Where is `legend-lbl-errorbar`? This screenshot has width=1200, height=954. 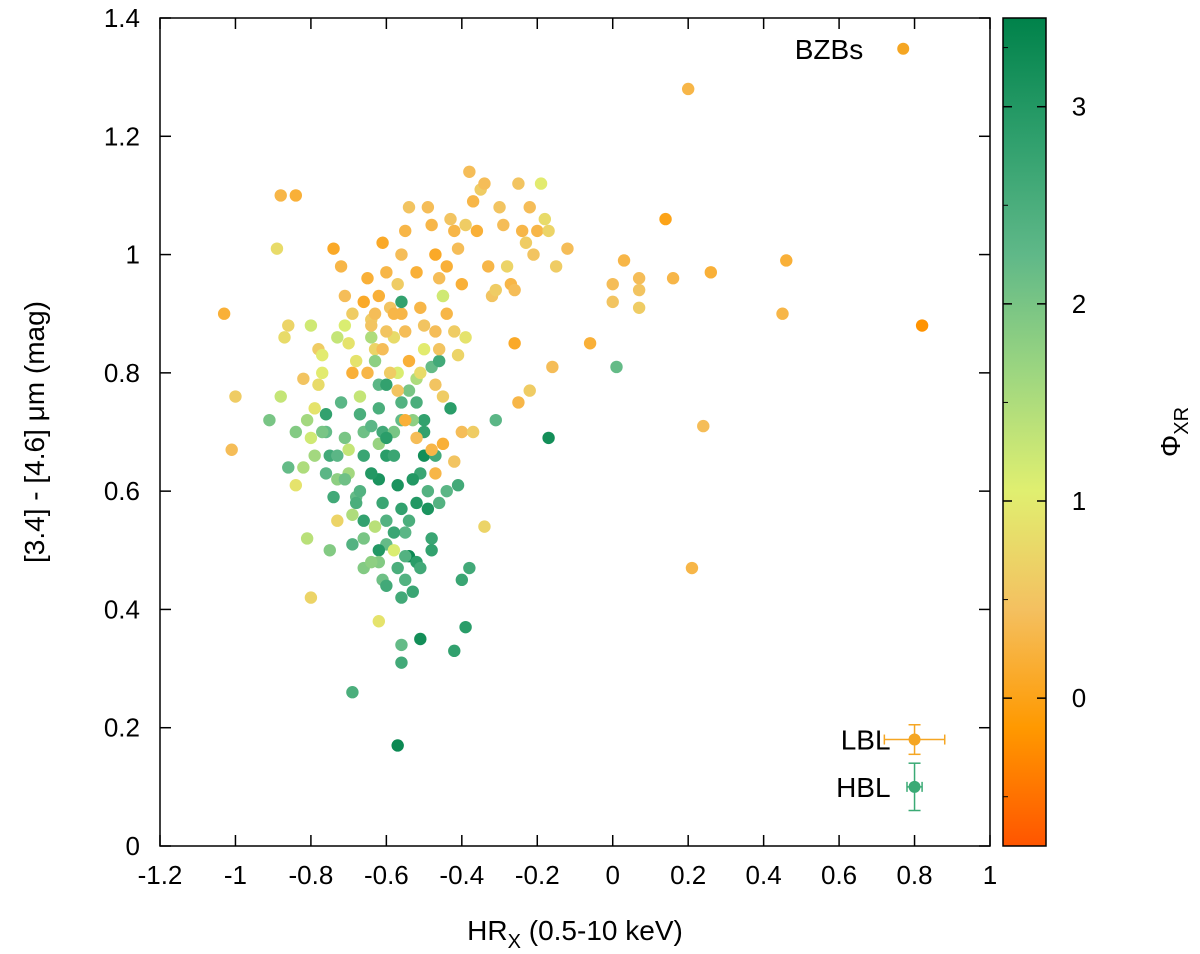 legend-lbl-errorbar is located at coordinates (914, 740).